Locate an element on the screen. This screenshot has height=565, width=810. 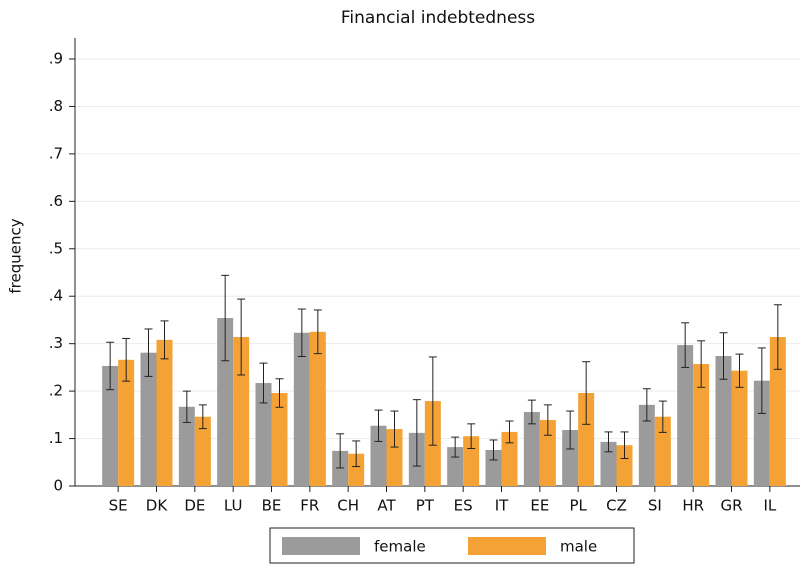
x-tick-label: AT is located at coordinates (386, 506).